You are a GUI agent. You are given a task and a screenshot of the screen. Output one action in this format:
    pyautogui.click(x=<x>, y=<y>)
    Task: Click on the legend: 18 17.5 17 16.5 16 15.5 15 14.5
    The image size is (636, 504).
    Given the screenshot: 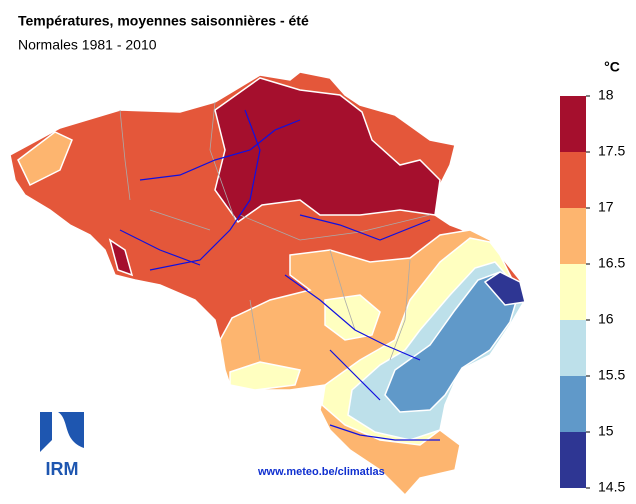 What is the action you would take?
    pyautogui.click(x=592, y=291)
    